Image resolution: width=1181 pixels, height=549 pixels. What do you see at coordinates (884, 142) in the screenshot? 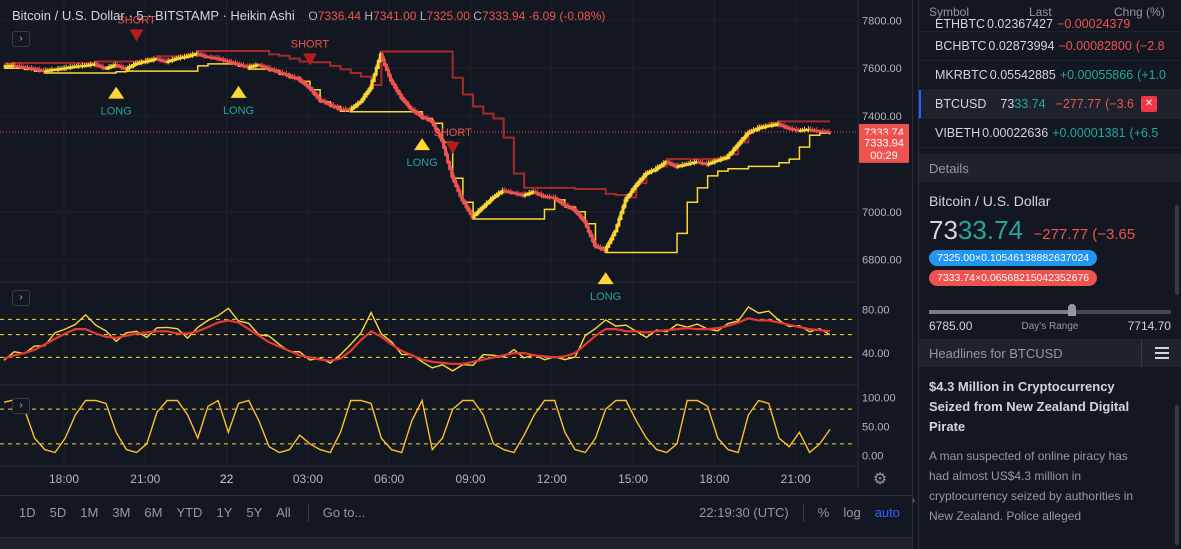
I see `price-label-bg` at bounding box center [884, 142].